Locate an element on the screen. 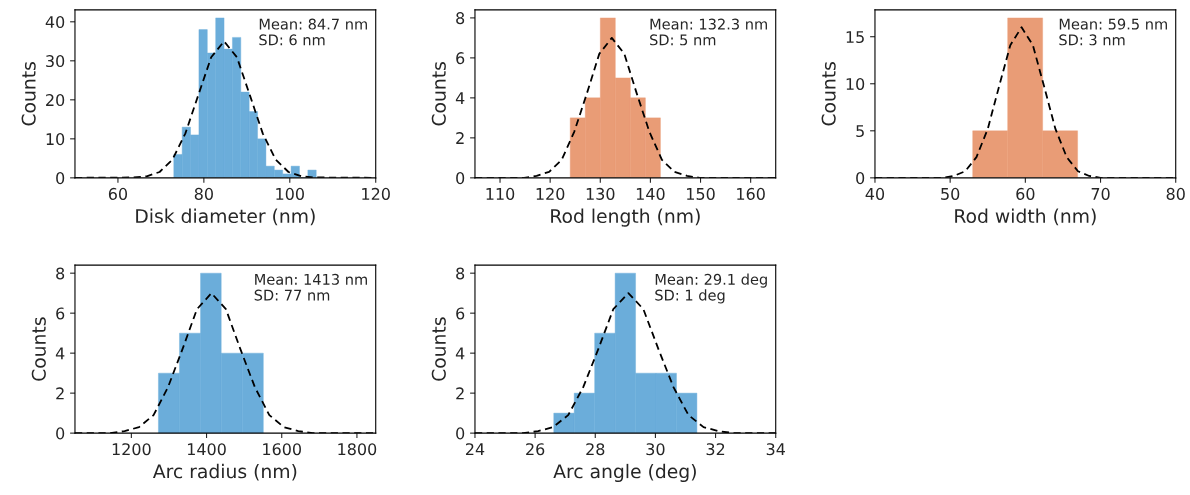 The width and height of the screenshot is (1190, 495). annotation: Mean: 29.1 deg is located at coordinates (711, 280).